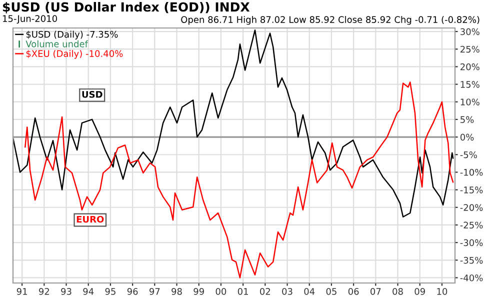 Image resolution: width=490 pixels, height=297 pixels. What do you see at coordinates (470, 49) in the screenshot?
I see `y-tick-label: 25%` at bounding box center [470, 49].